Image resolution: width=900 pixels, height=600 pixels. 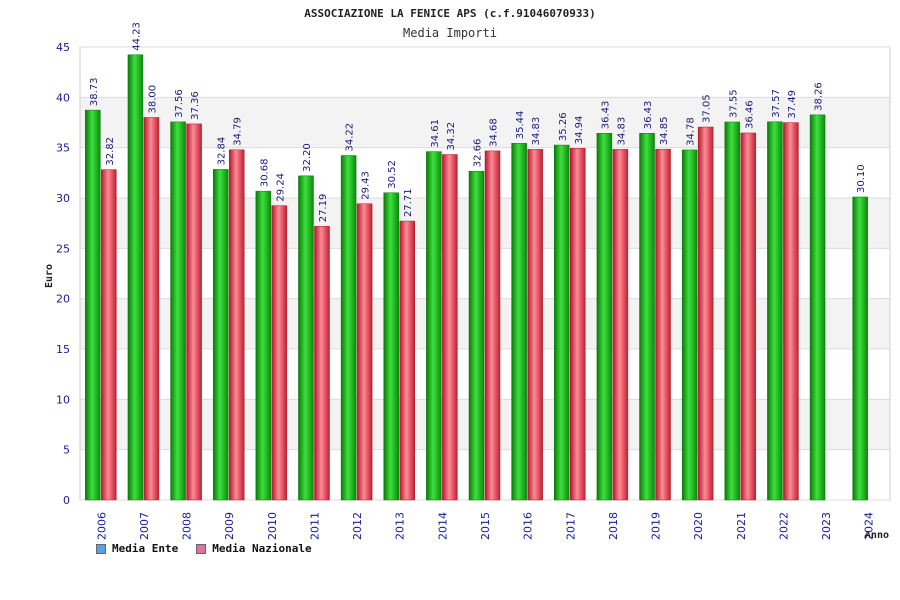 I want to click on value-label: 30.68, so click(x=264, y=173).